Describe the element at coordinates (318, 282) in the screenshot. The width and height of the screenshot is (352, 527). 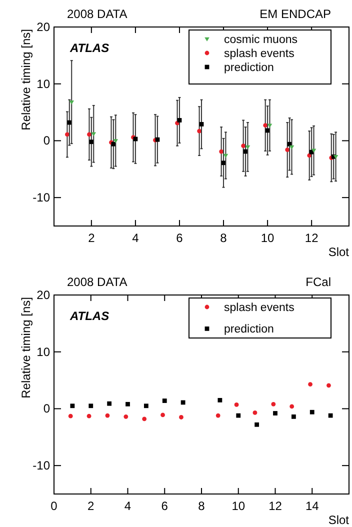
I see `text: FCal` at that location.